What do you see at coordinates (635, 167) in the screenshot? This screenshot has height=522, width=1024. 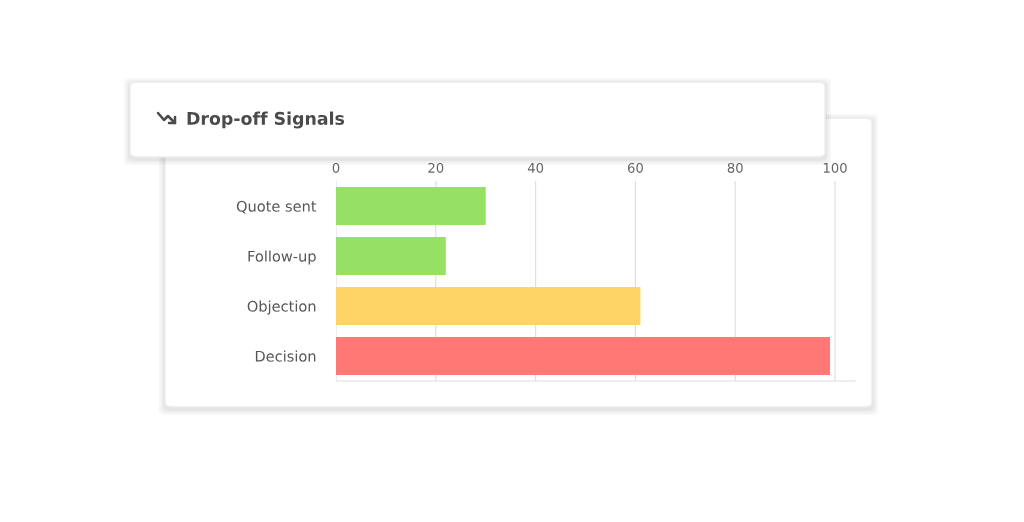 I see `x-tick-label: 60` at bounding box center [635, 167].